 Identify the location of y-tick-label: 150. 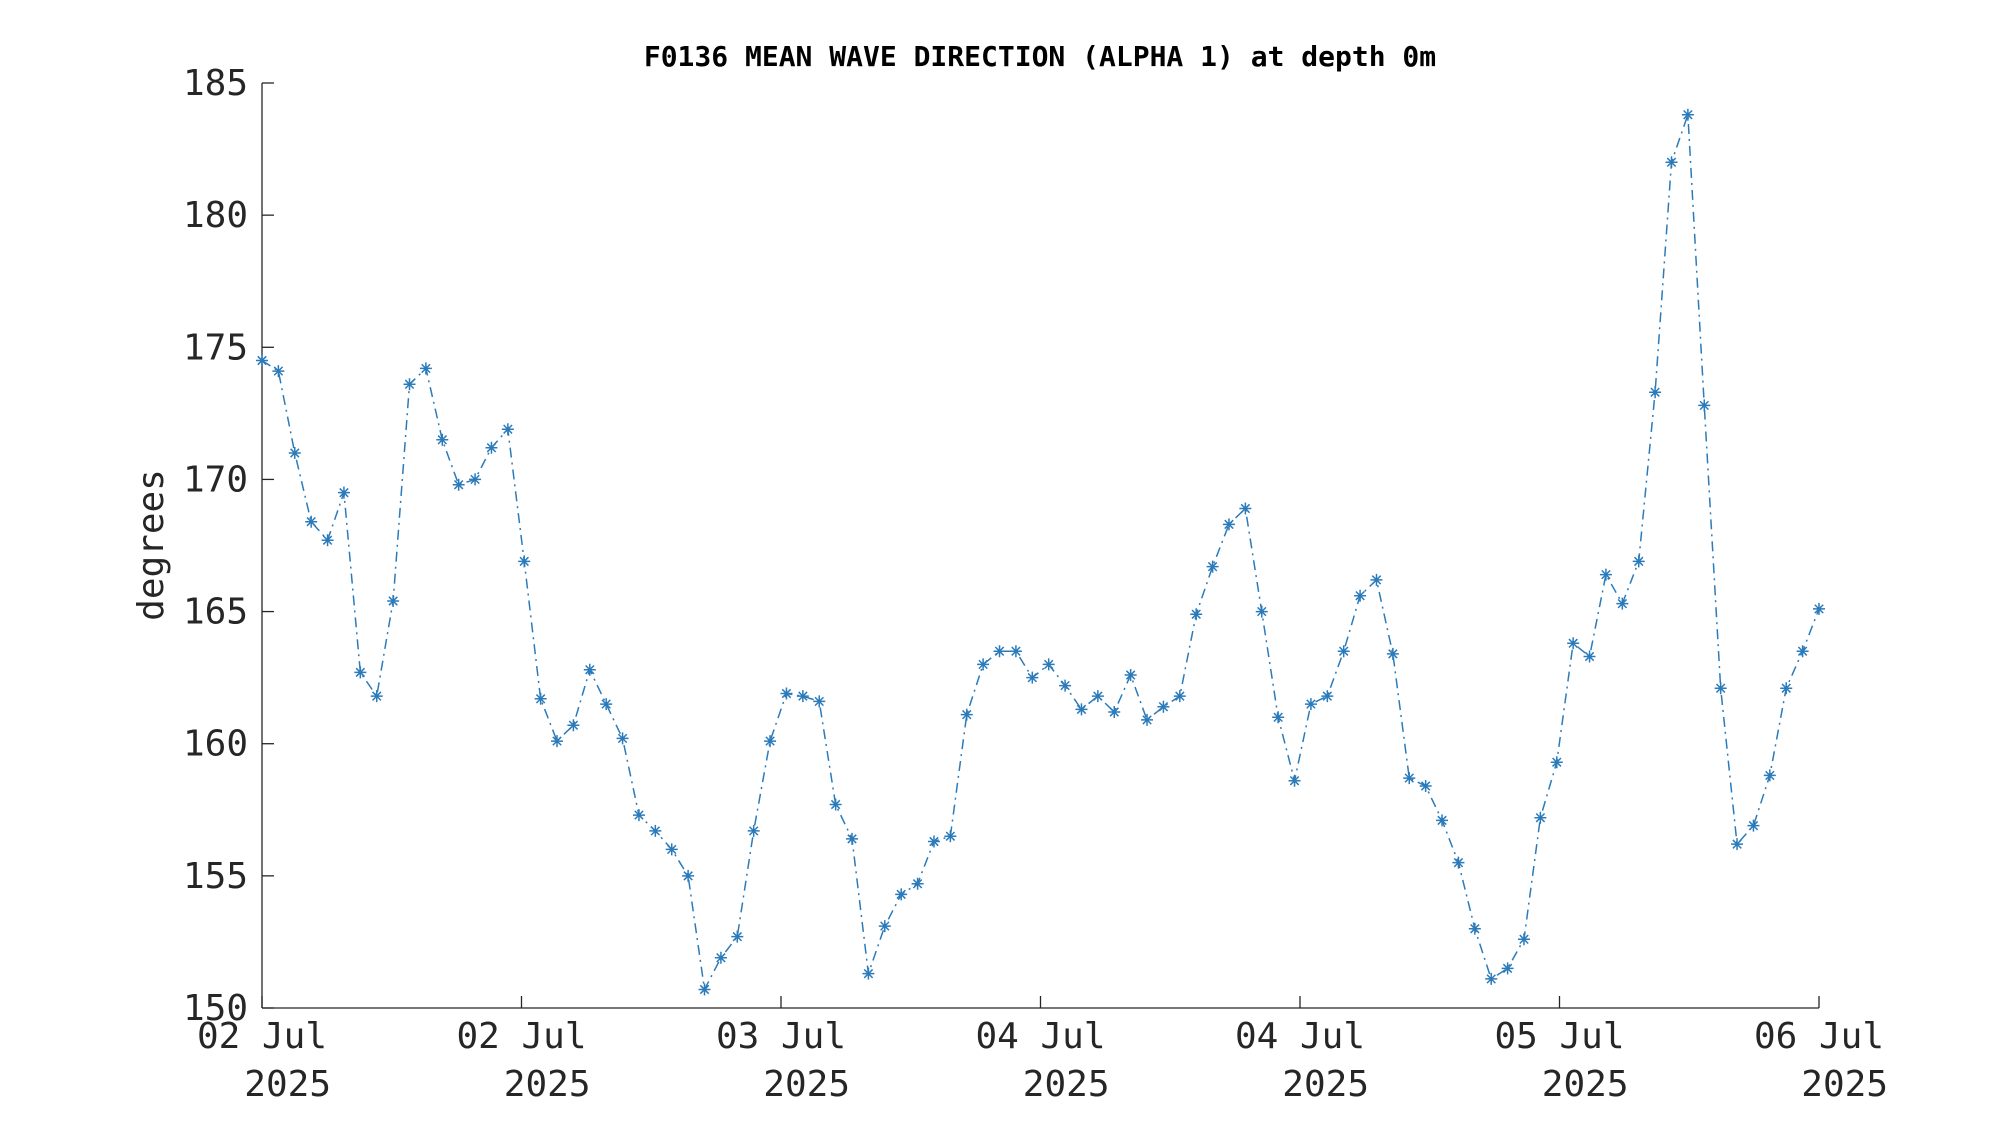
(215, 1008).